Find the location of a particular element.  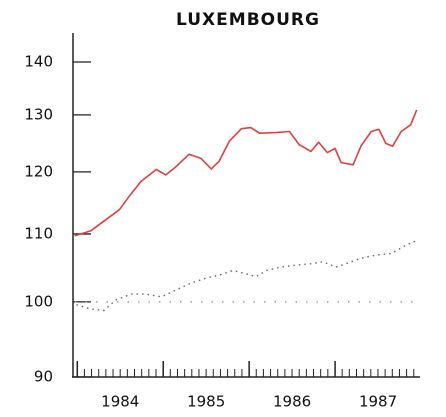

y-tick-label: 130 is located at coordinates (38, 114).